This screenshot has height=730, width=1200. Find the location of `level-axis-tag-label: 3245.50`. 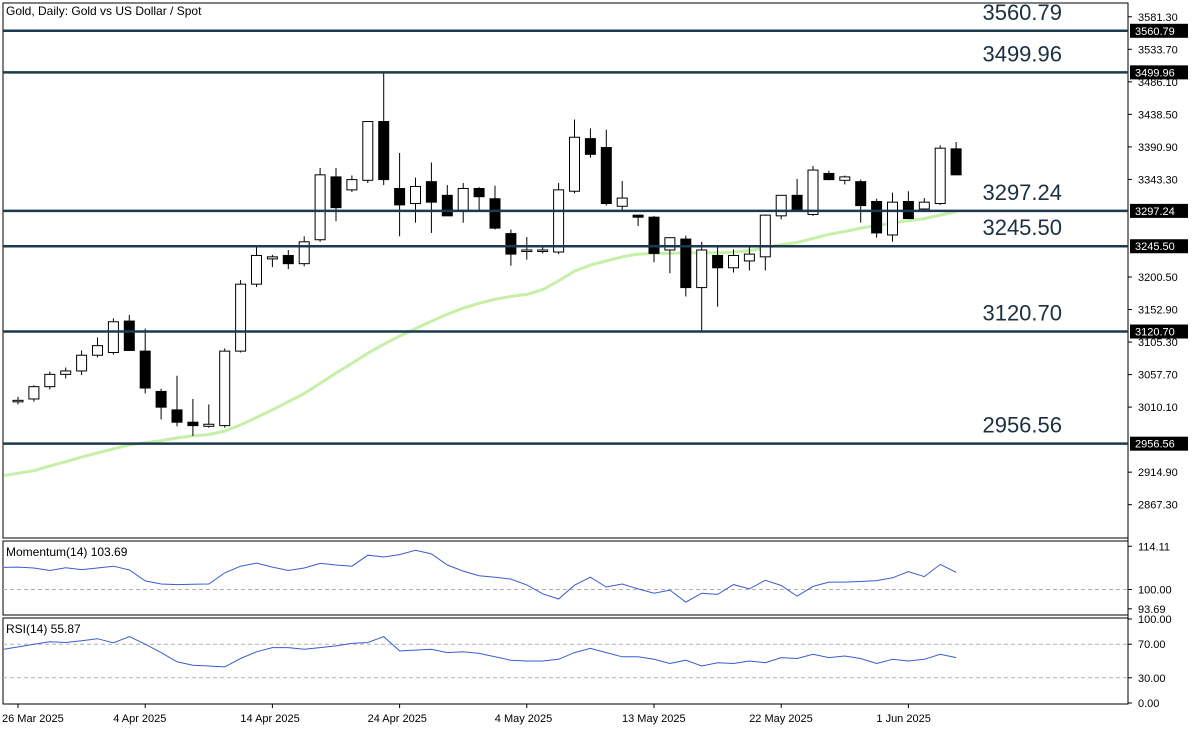

level-axis-tag-label: 3245.50 is located at coordinates (1155, 247).